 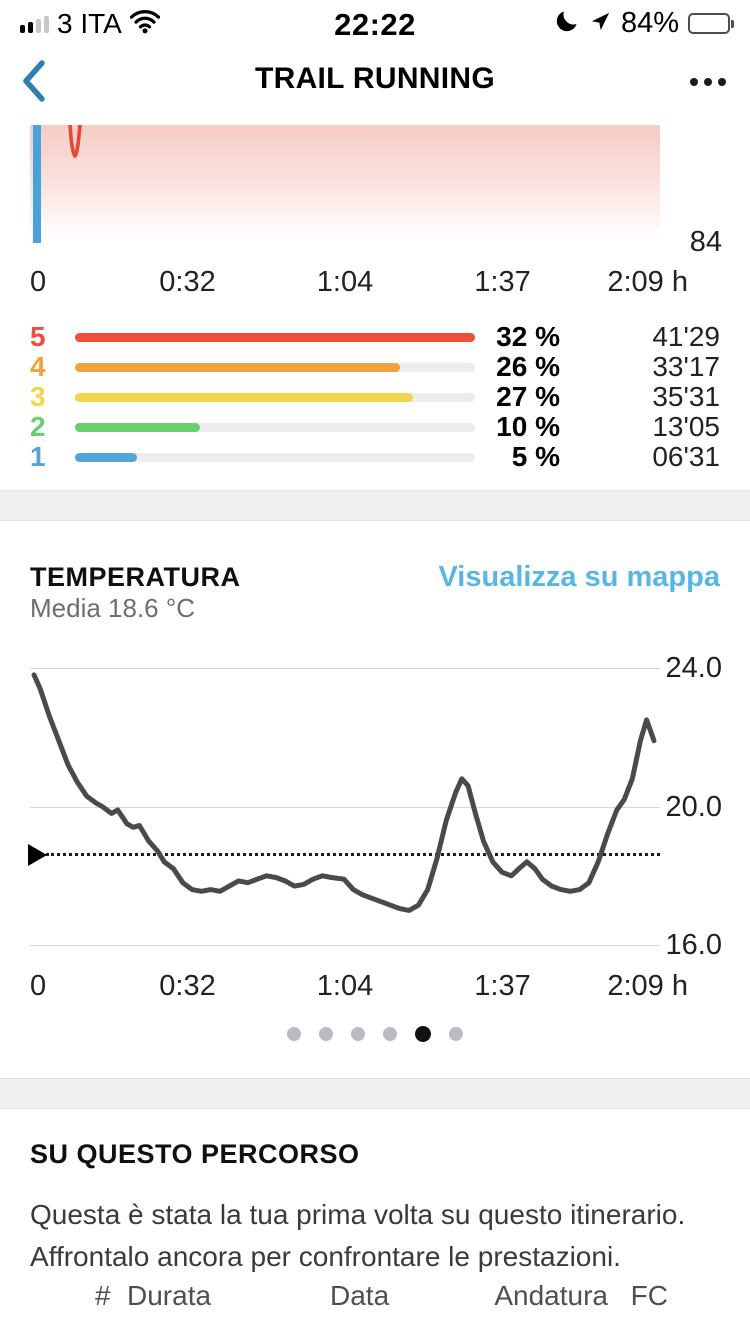 What do you see at coordinates (374, 78) in the screenshot?
I see `page-title: TRAIL RUNNING` at bounding box center [374, 78].